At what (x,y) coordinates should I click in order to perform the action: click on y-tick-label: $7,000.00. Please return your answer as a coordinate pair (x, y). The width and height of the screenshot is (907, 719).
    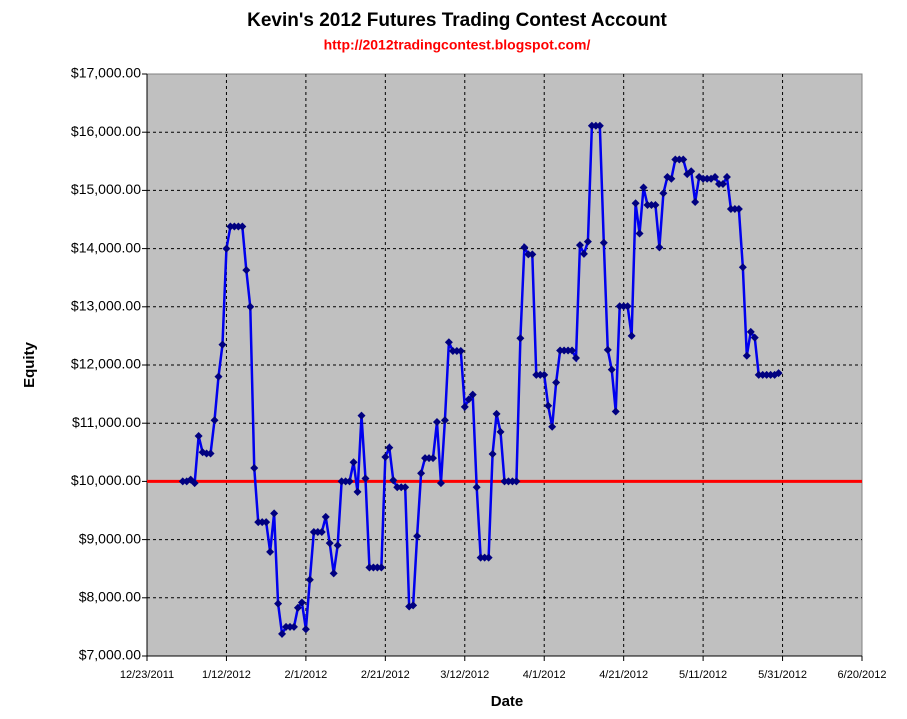
    Looking at the image, I should click on (110, 655).